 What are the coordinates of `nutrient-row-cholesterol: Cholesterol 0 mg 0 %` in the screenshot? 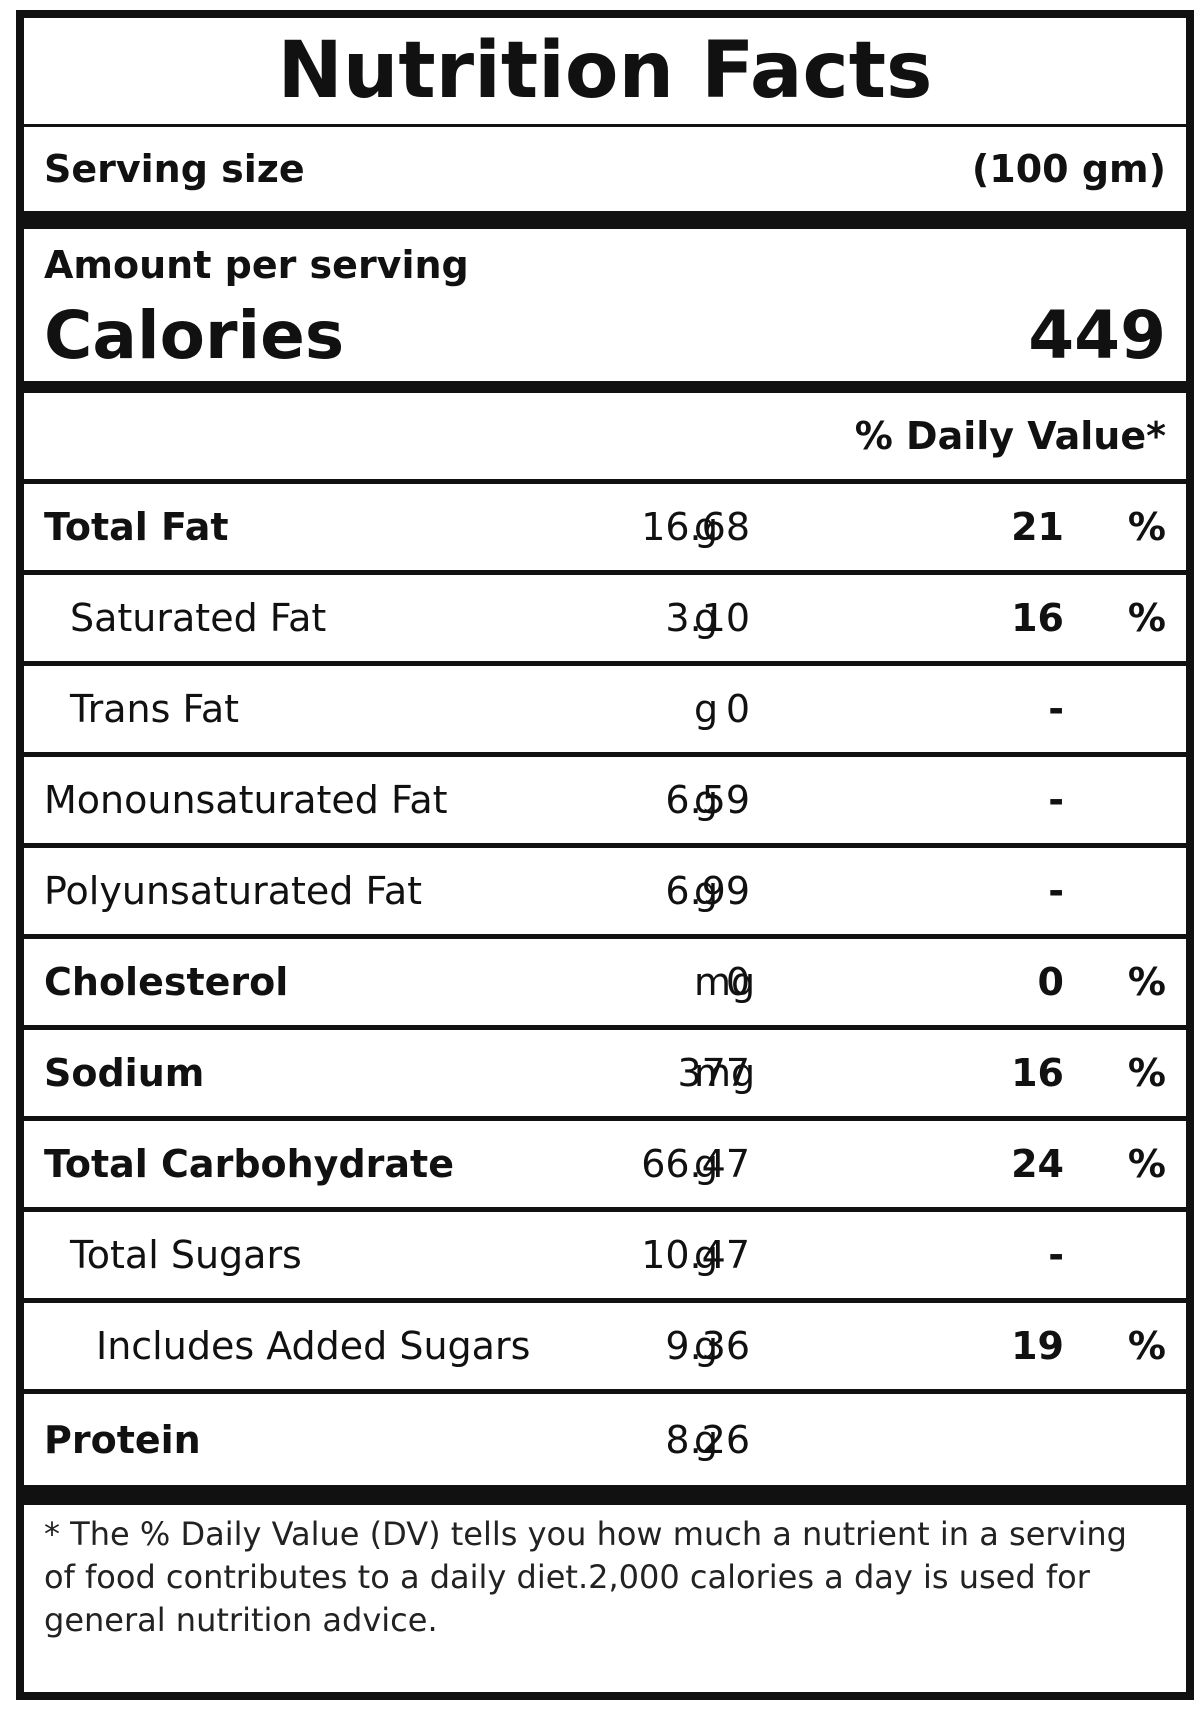 It's located at (605, 984).